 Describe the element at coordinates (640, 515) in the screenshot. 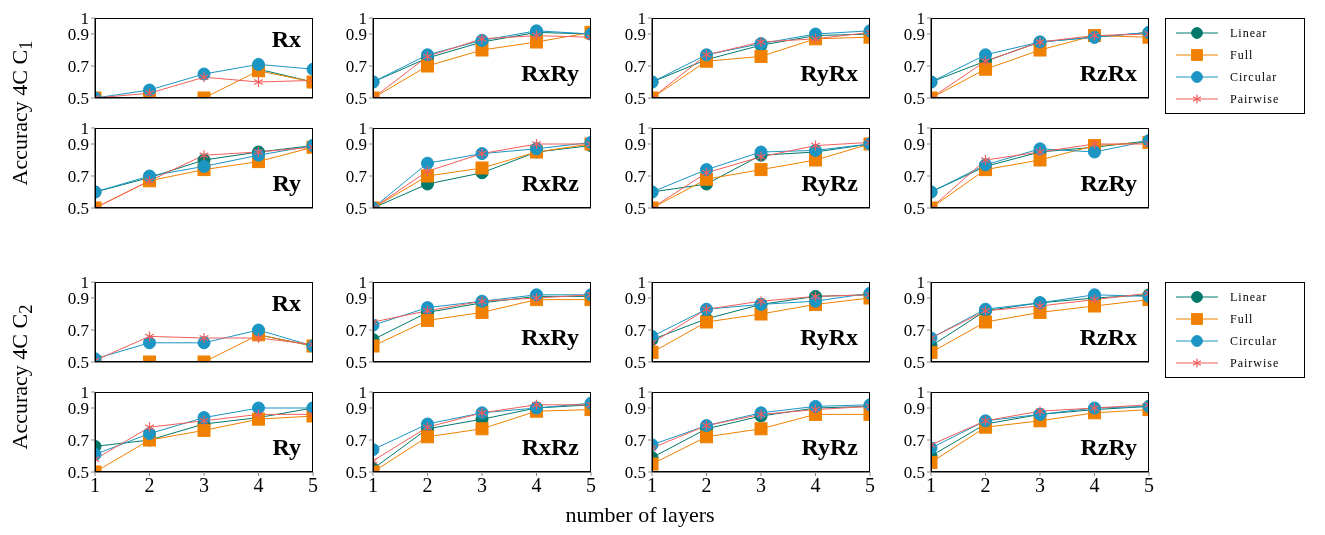

I see `x-axis-title: number of layers` at that location.